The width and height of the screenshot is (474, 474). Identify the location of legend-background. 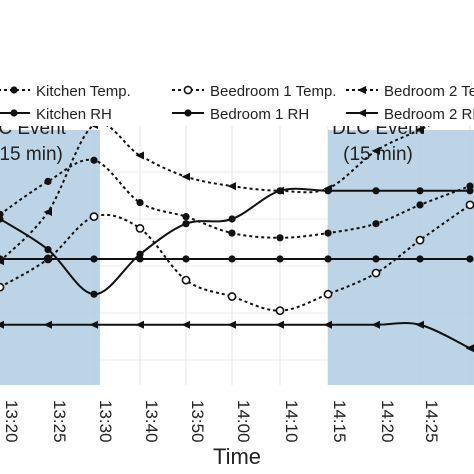
(237, 100).